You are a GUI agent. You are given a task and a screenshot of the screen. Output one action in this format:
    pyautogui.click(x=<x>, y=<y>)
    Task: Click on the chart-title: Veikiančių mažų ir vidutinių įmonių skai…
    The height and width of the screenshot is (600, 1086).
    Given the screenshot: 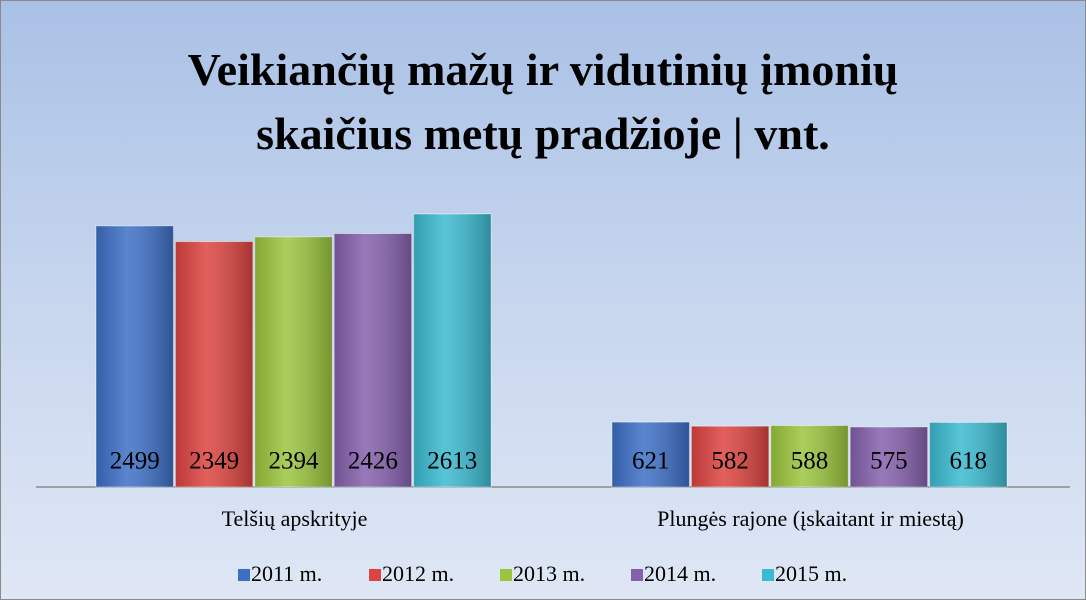 What is the action you would take?
    pyautogui.click(x=543, y=101)
    